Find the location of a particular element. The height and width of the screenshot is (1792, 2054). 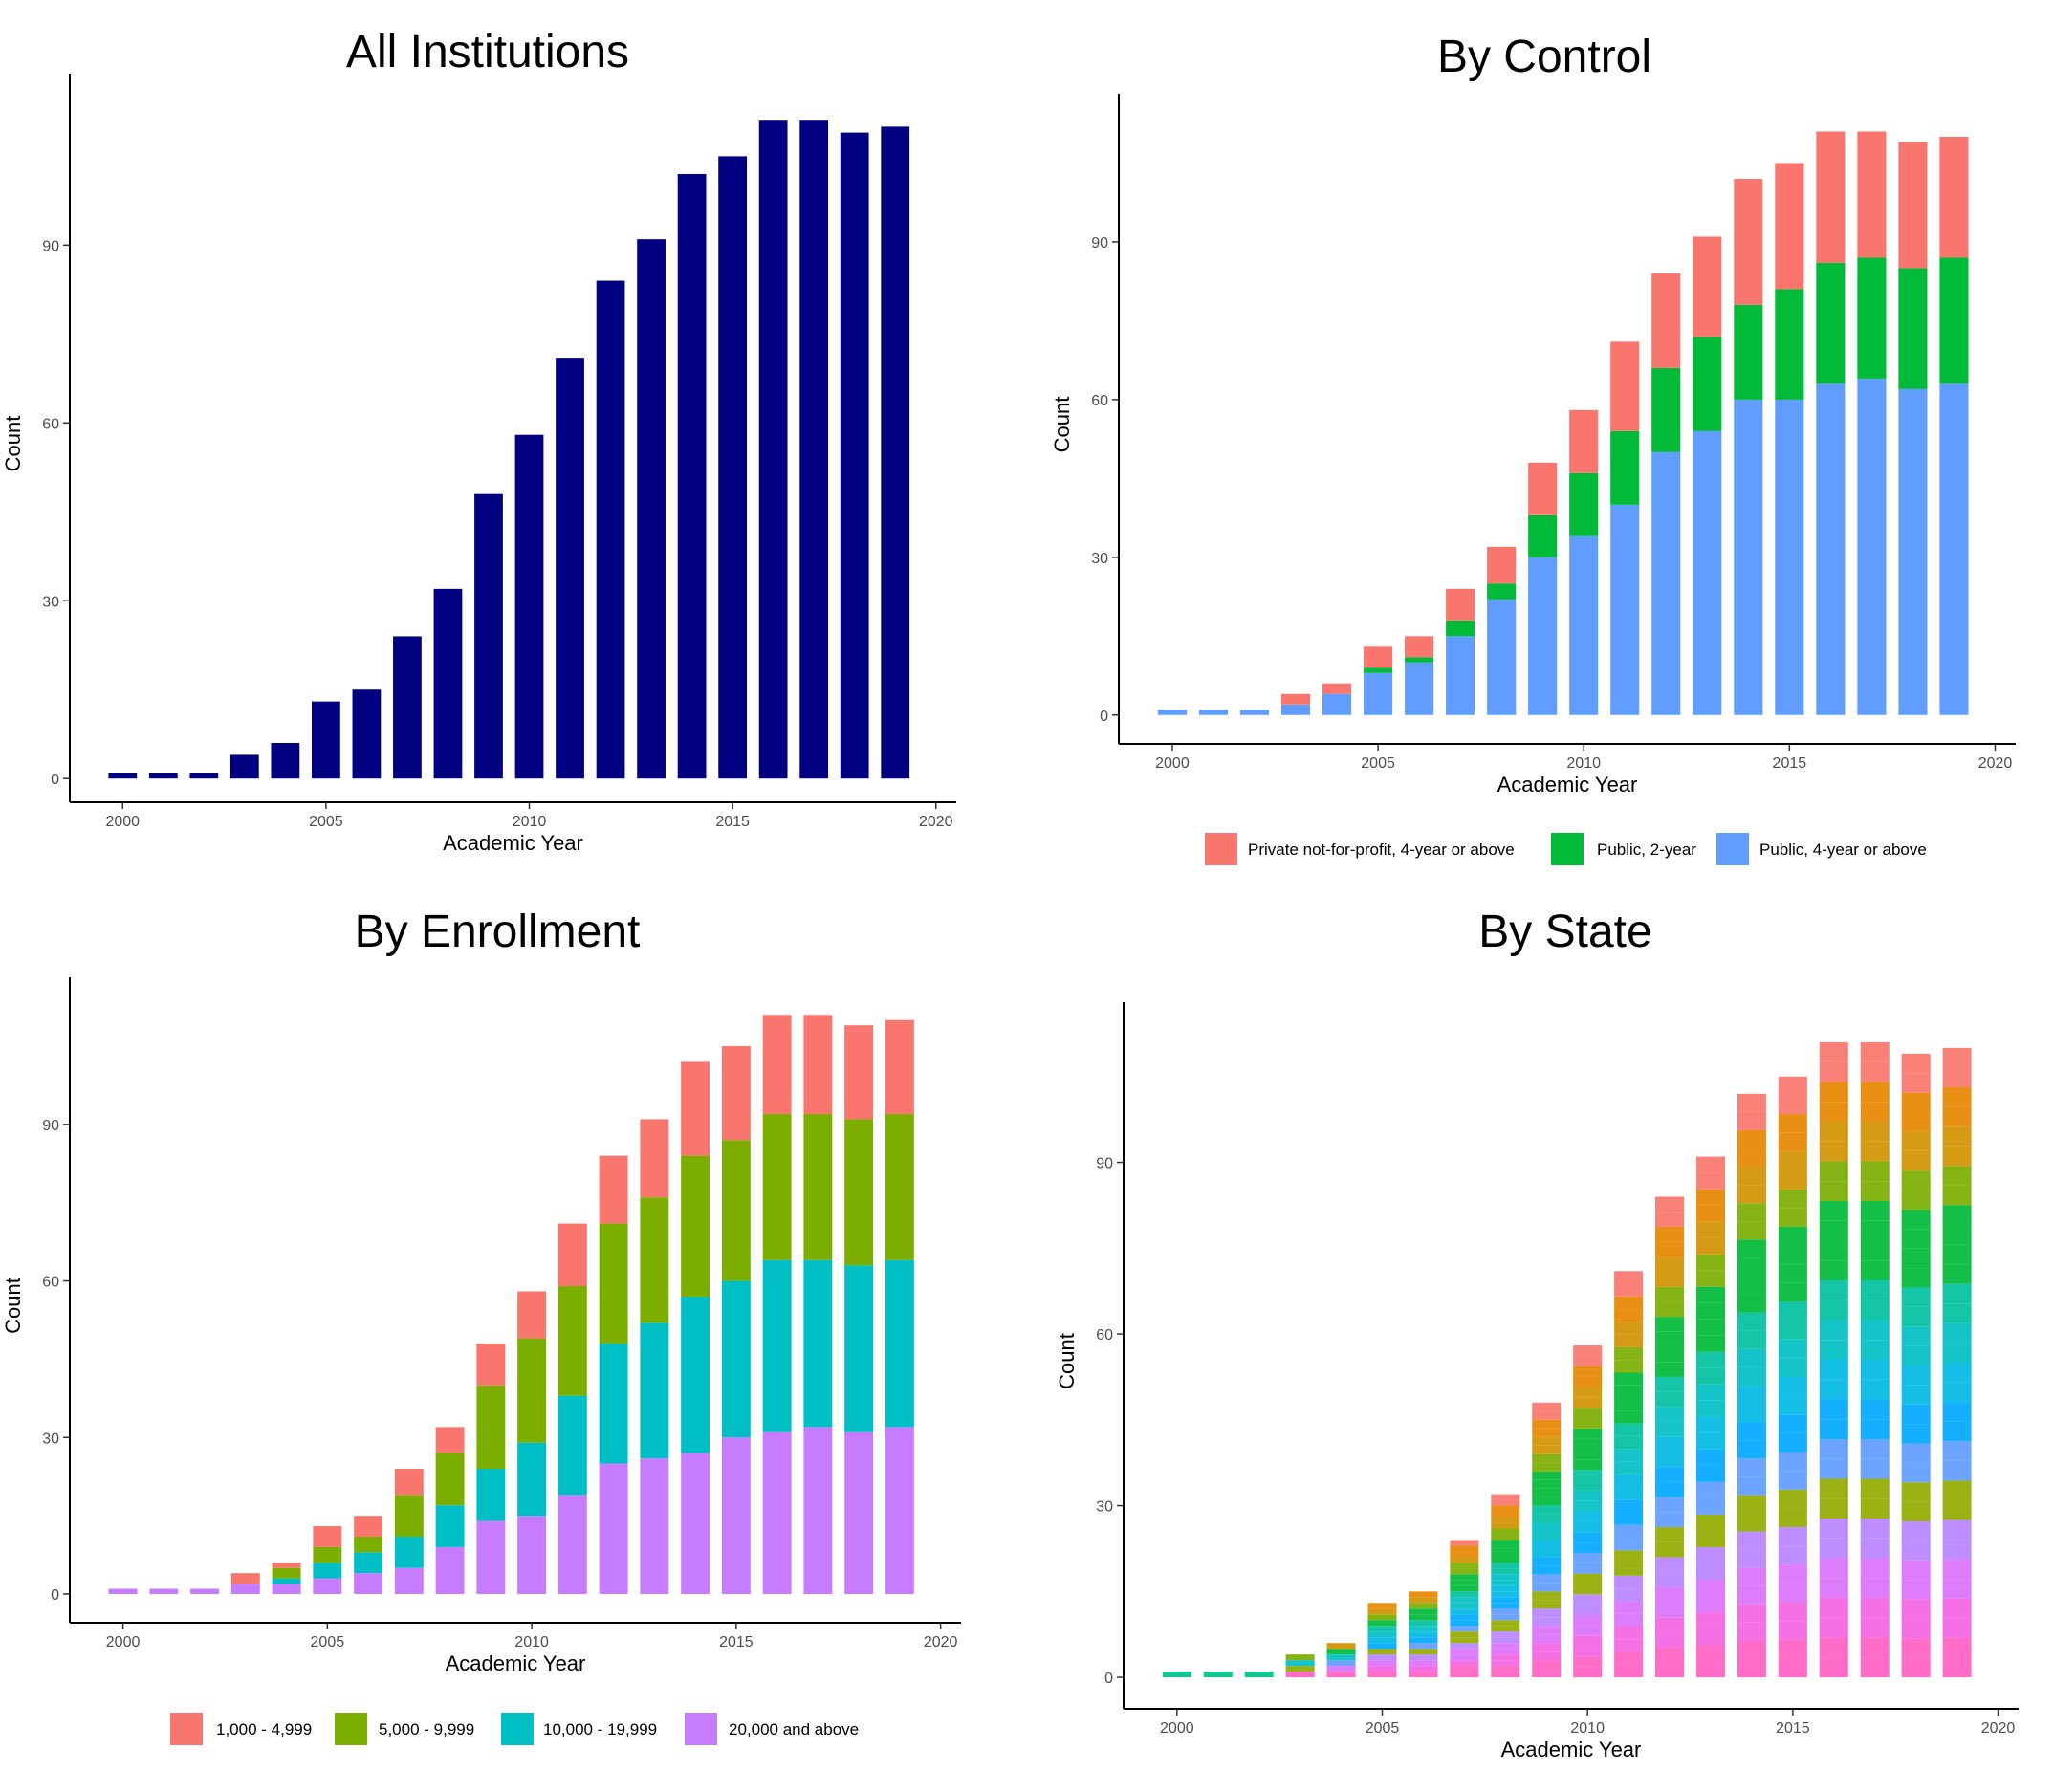

chart-title: By Enrollment is located at coordinates (498, 932).